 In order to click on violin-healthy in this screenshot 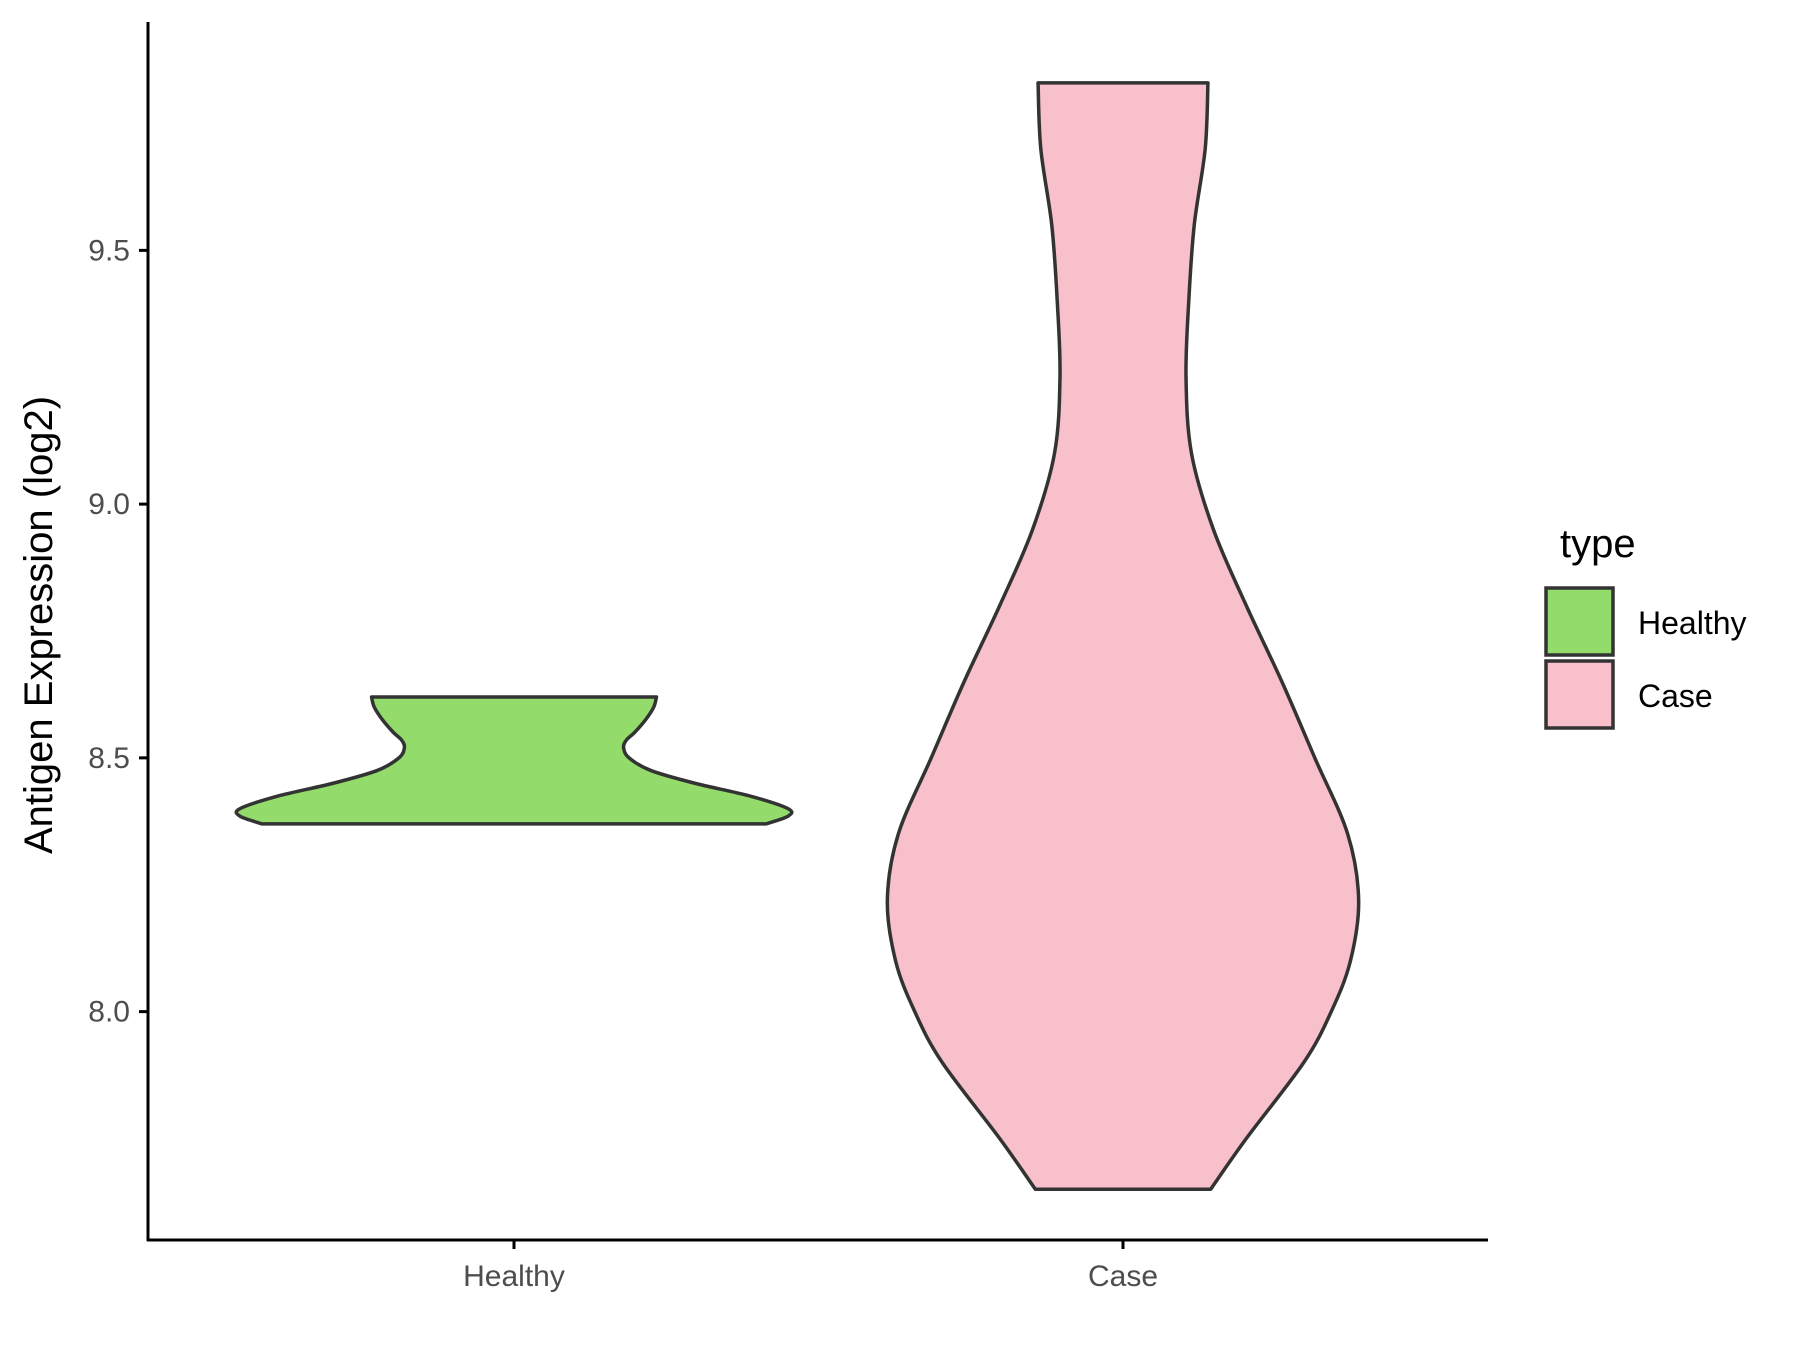, I will do `click(514, 760)`.